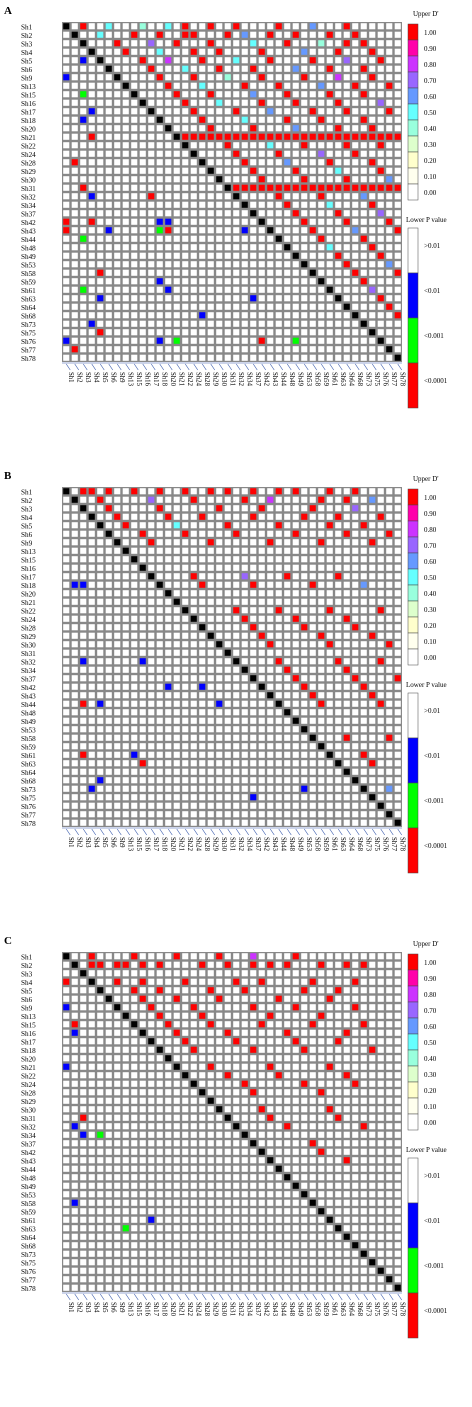 This screenshot has width=472, height=1407. I want to click on column-label: Sh4, so click(95, 842).